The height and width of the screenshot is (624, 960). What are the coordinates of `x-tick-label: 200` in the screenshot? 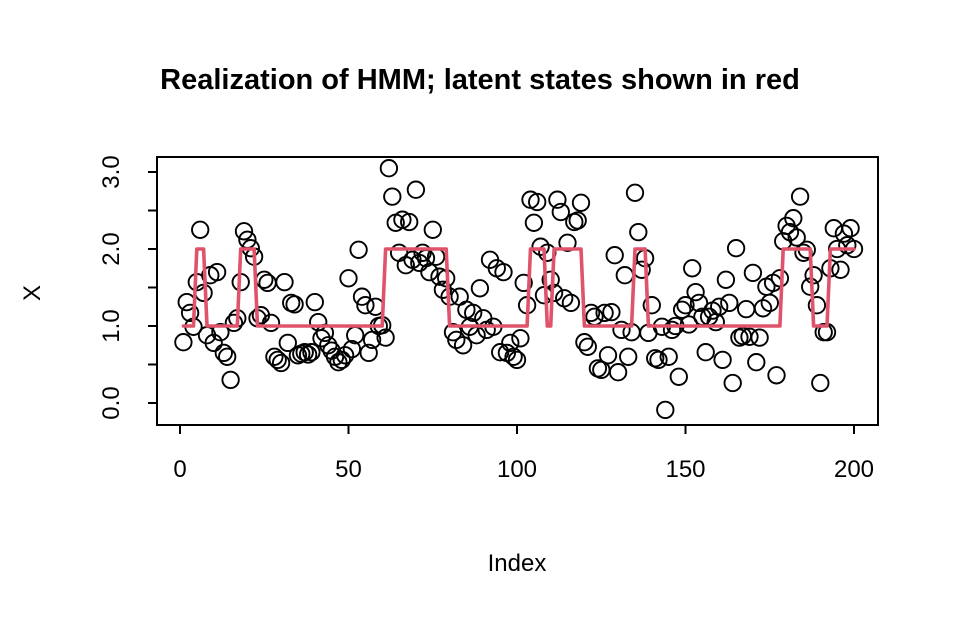 It's located at (854, 469).